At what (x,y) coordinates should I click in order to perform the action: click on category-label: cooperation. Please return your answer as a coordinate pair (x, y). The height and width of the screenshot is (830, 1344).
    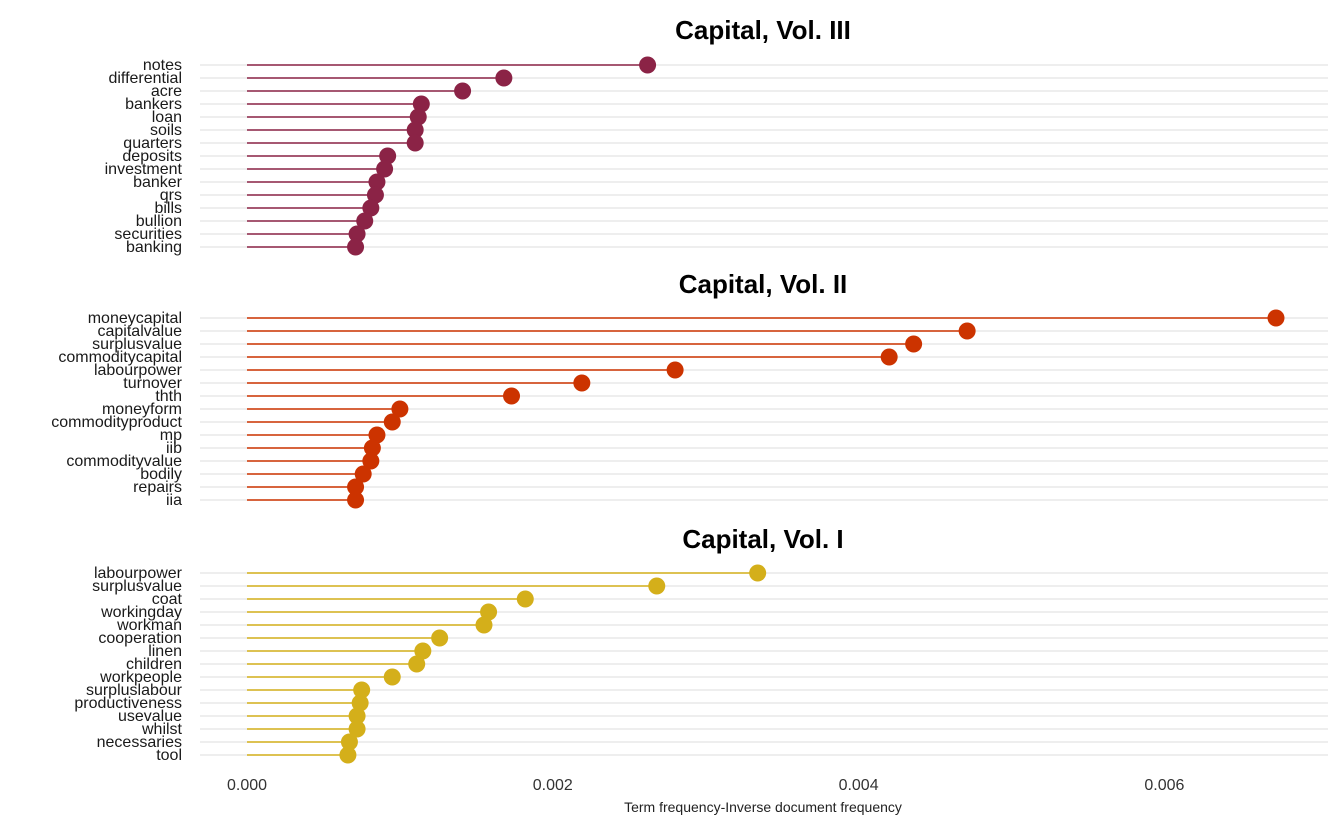
    Looking at the image, I should click on (140, 638).